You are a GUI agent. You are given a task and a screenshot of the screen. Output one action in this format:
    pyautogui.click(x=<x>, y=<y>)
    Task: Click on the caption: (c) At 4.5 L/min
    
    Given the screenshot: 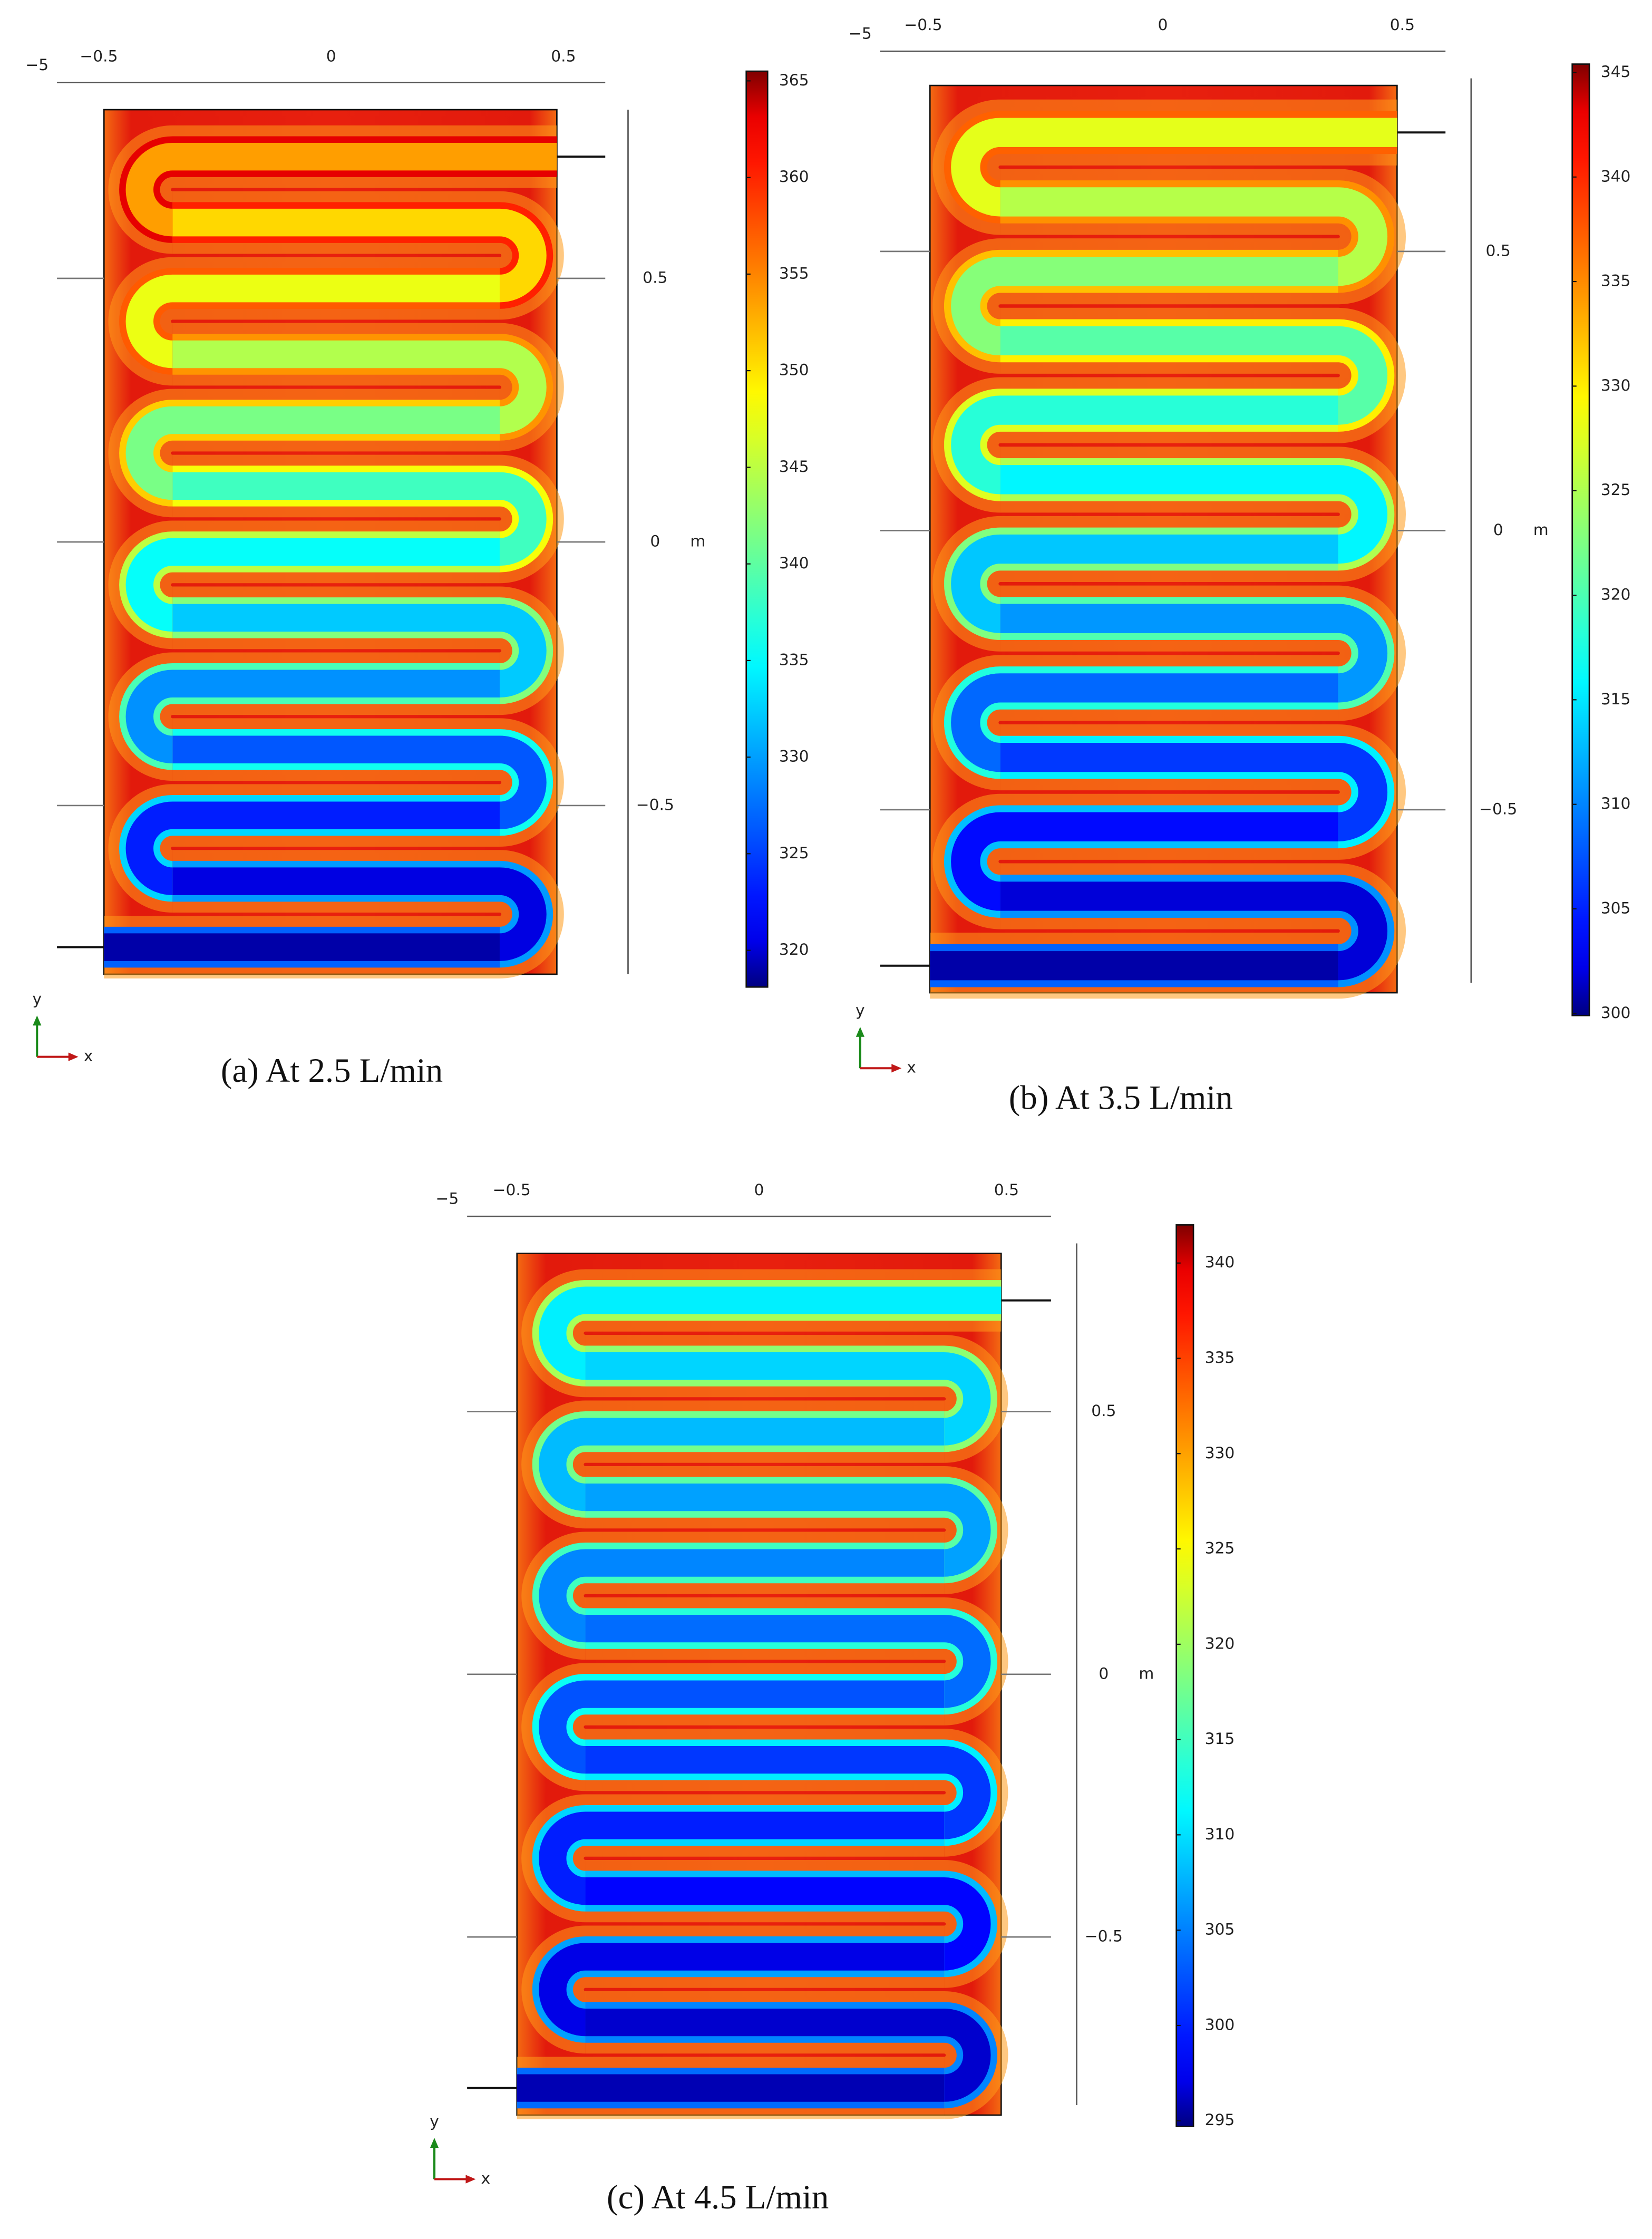 What is the action you would take?
    pyautogui.click(x=718, y=2197)
    